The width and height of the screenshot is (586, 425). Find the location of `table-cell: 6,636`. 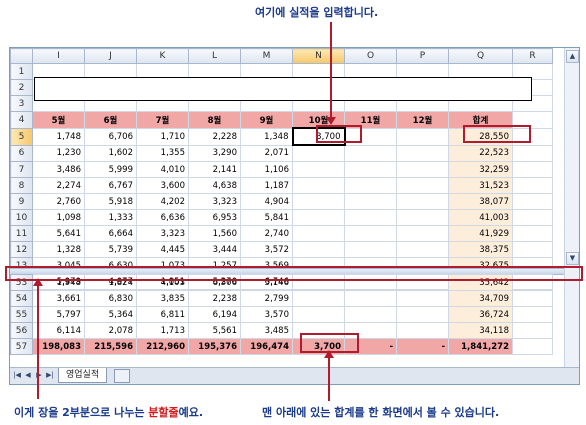

table-cell: 6,636 is located at coordinates (162, 217).